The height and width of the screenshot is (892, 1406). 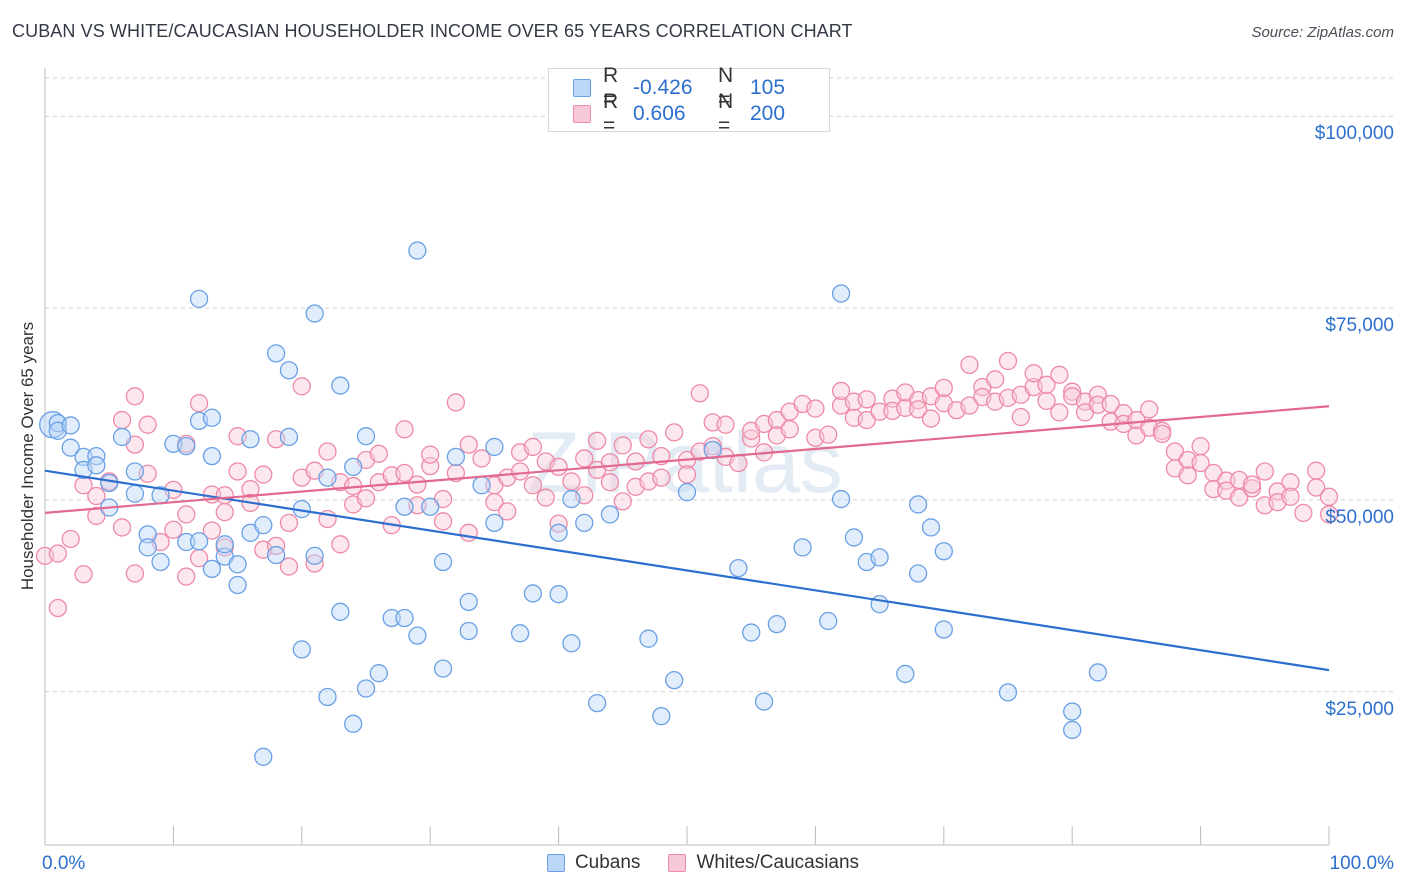 I want to click on legend-label-whites: Whites/Caucasians, so click(x=778, y=862).